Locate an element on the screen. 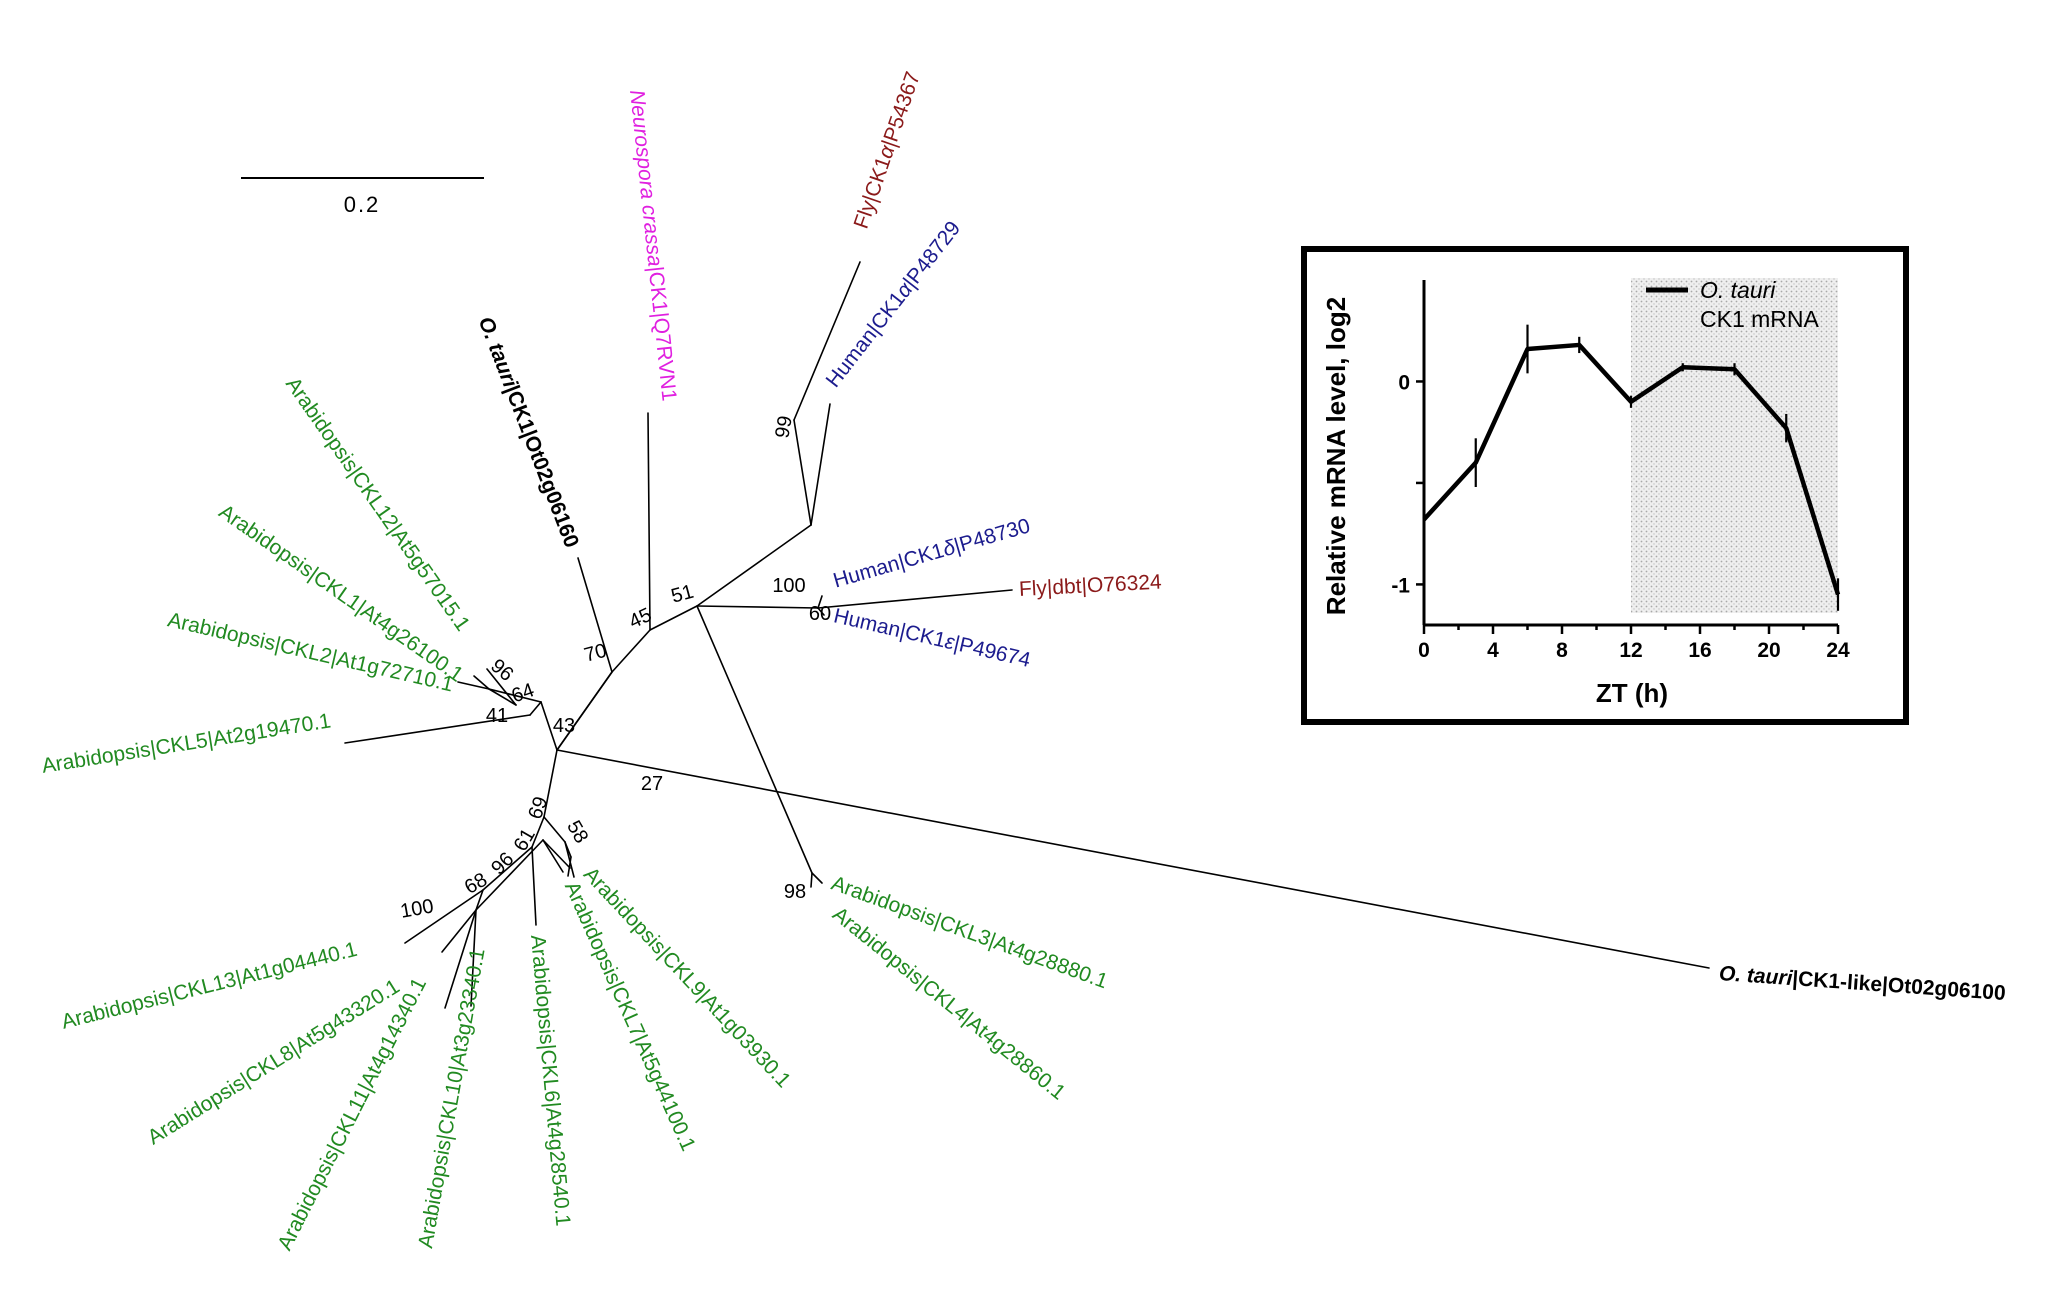 This screenshot has width=2049, height=1306. leaf-label-part: Arabidopsis|CKL5|At2g19470.1 is located at coordinates (186, 743).